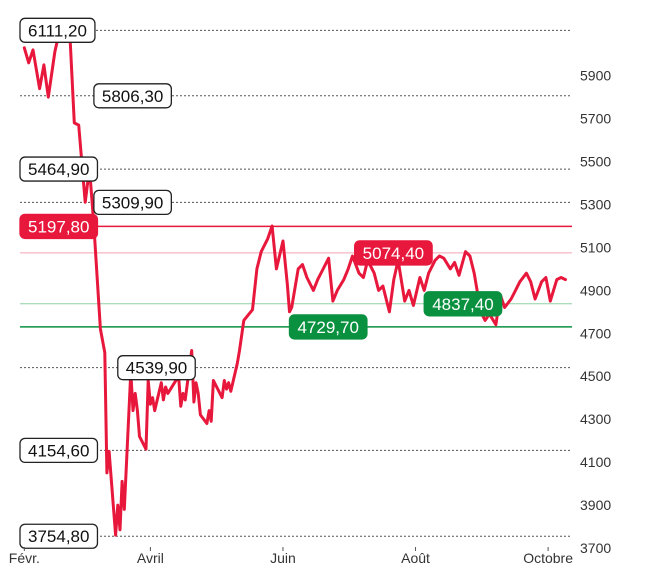 Image resolution: width=650 pixels, height=585 pixels. What do you see at coordinates (595, 247) in the screenshot?
I see `y-tick-label-7: 5100` at bounding box center [595, 247].